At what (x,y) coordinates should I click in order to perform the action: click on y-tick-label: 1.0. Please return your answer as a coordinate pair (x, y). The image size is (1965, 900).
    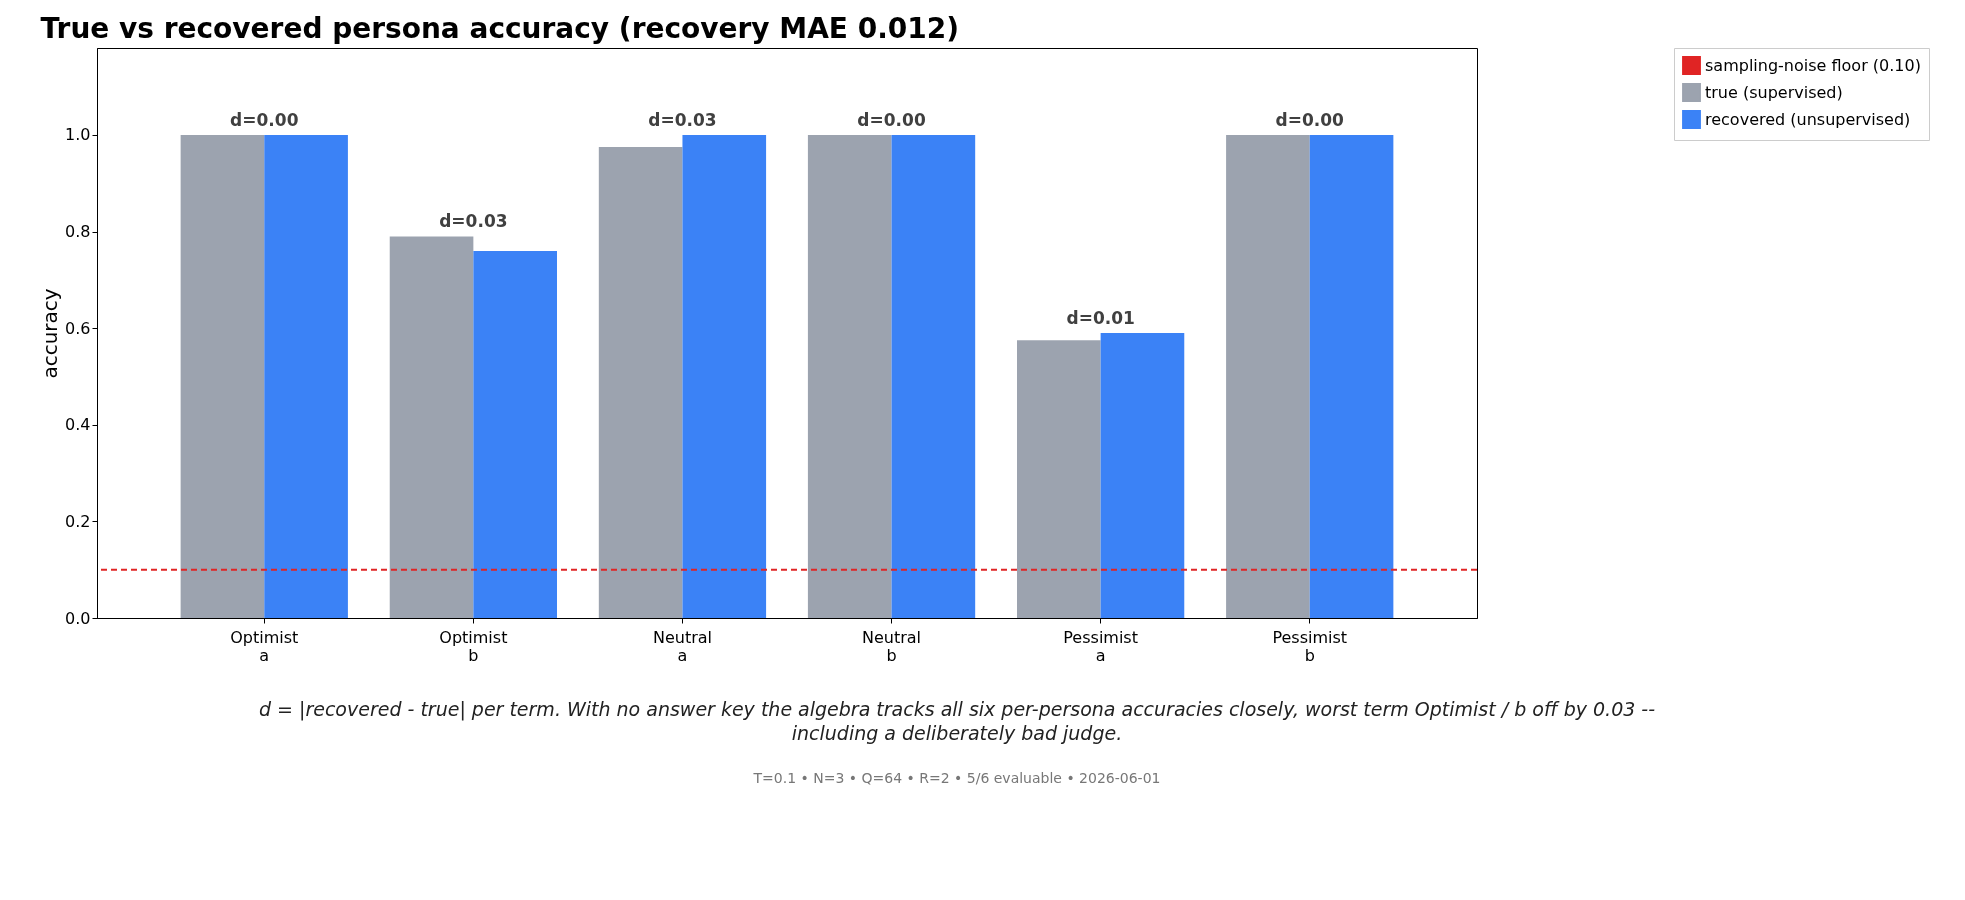
    Looking at the image, I should click on (78, 135).